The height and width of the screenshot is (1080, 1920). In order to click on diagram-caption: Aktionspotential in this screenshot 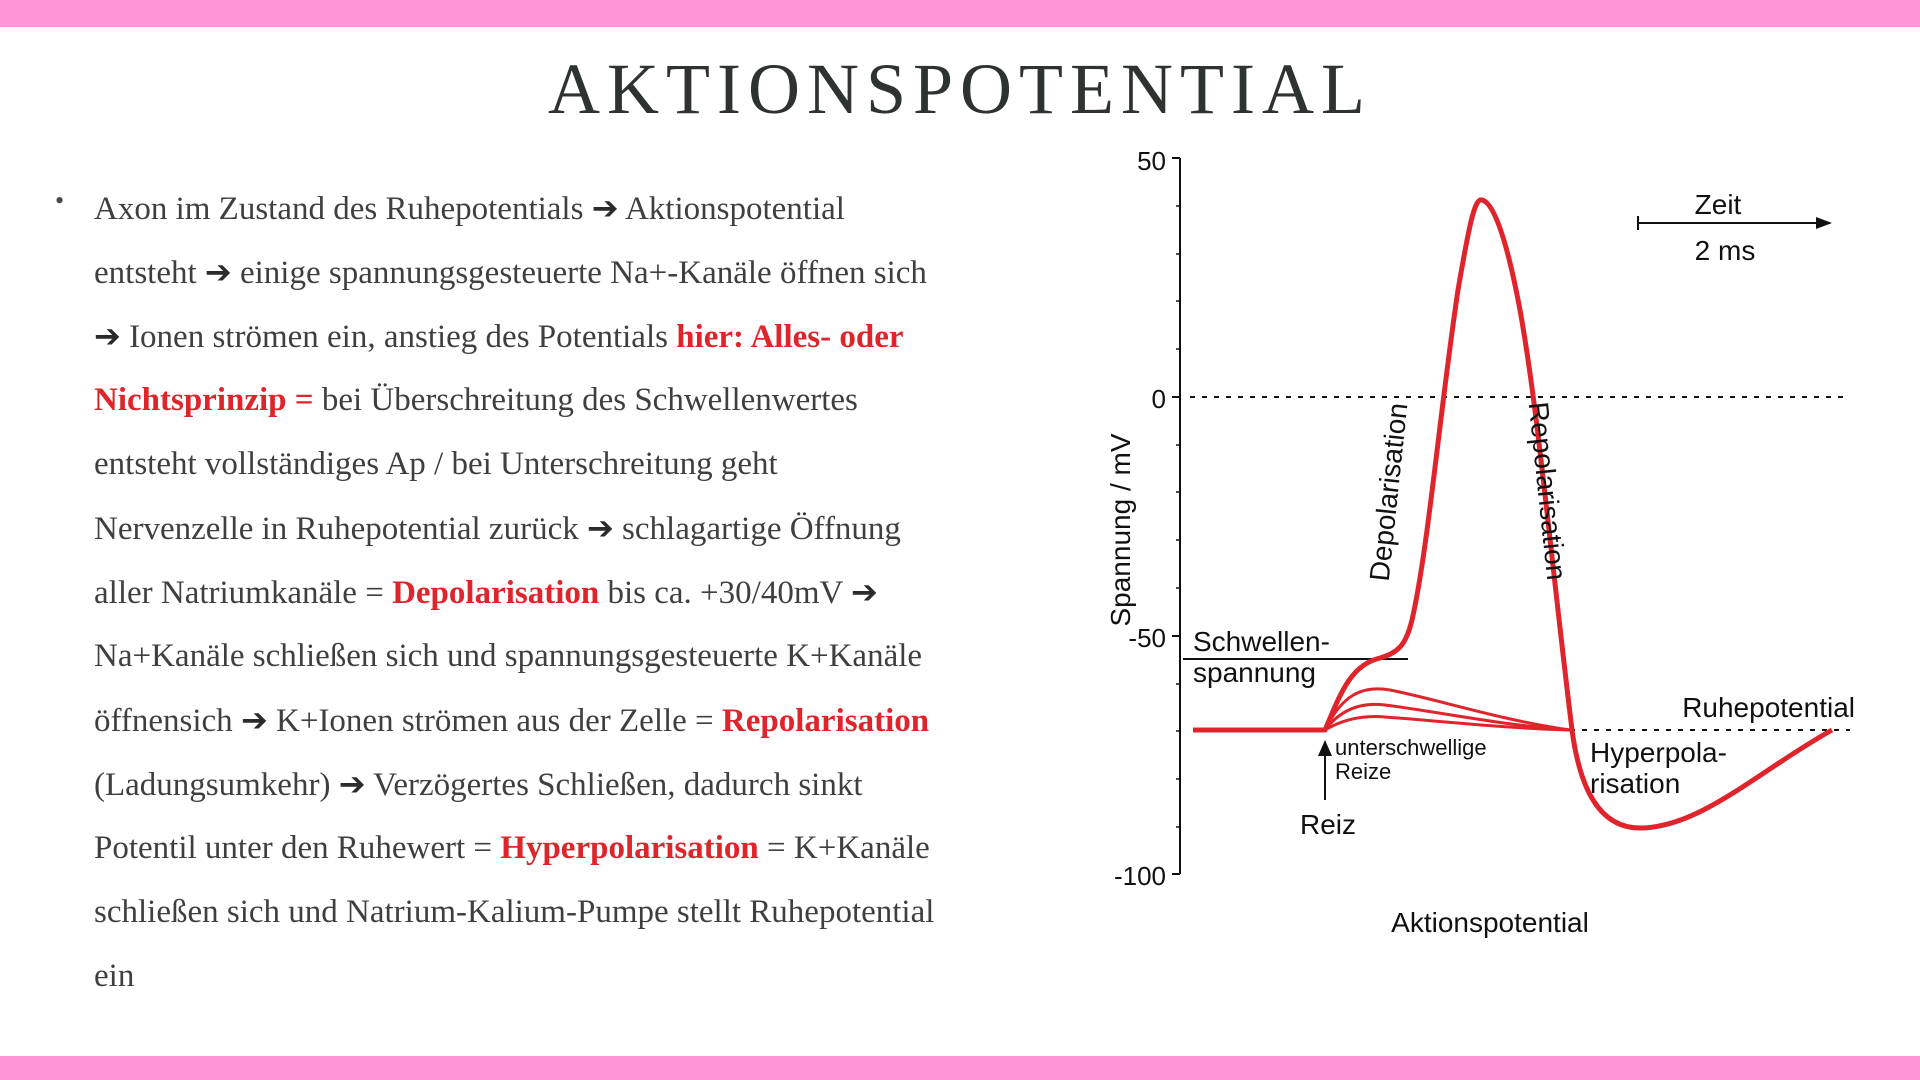, I will do `click(1490, 922)`.